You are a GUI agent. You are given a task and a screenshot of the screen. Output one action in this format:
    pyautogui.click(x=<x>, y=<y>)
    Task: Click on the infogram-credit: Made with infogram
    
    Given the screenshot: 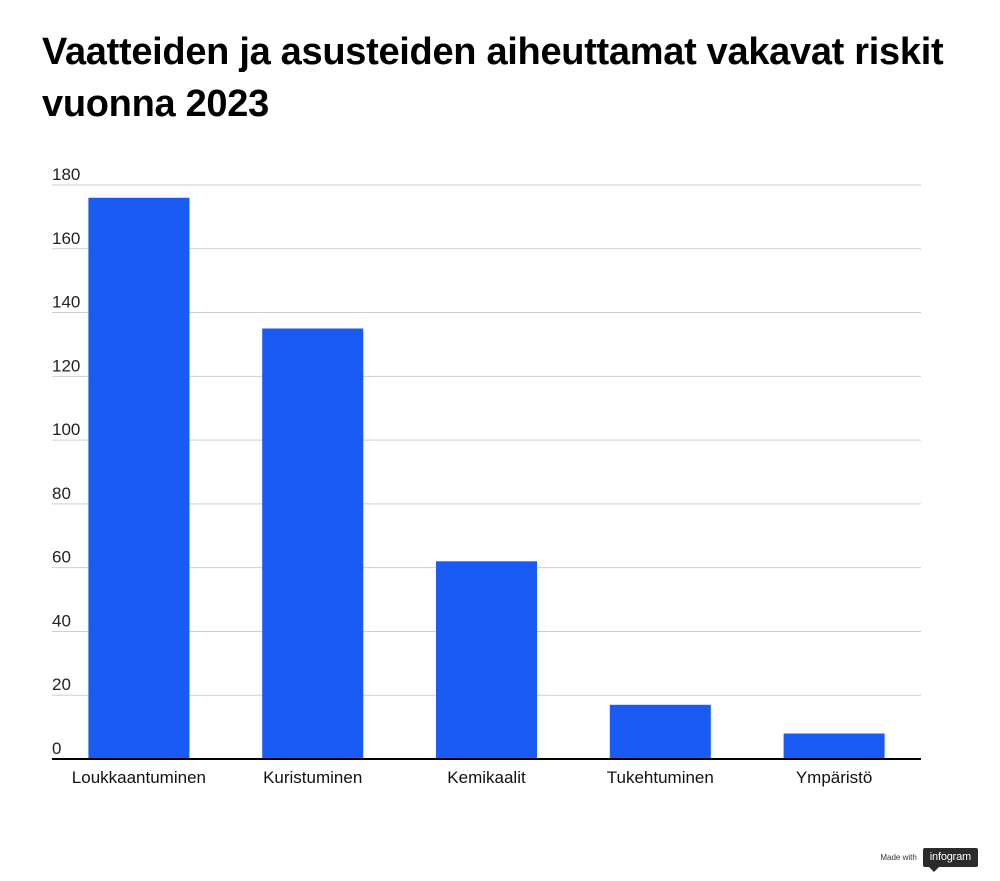 What is the action you would take?
    pyautogui.click(x=929, y=860)
    